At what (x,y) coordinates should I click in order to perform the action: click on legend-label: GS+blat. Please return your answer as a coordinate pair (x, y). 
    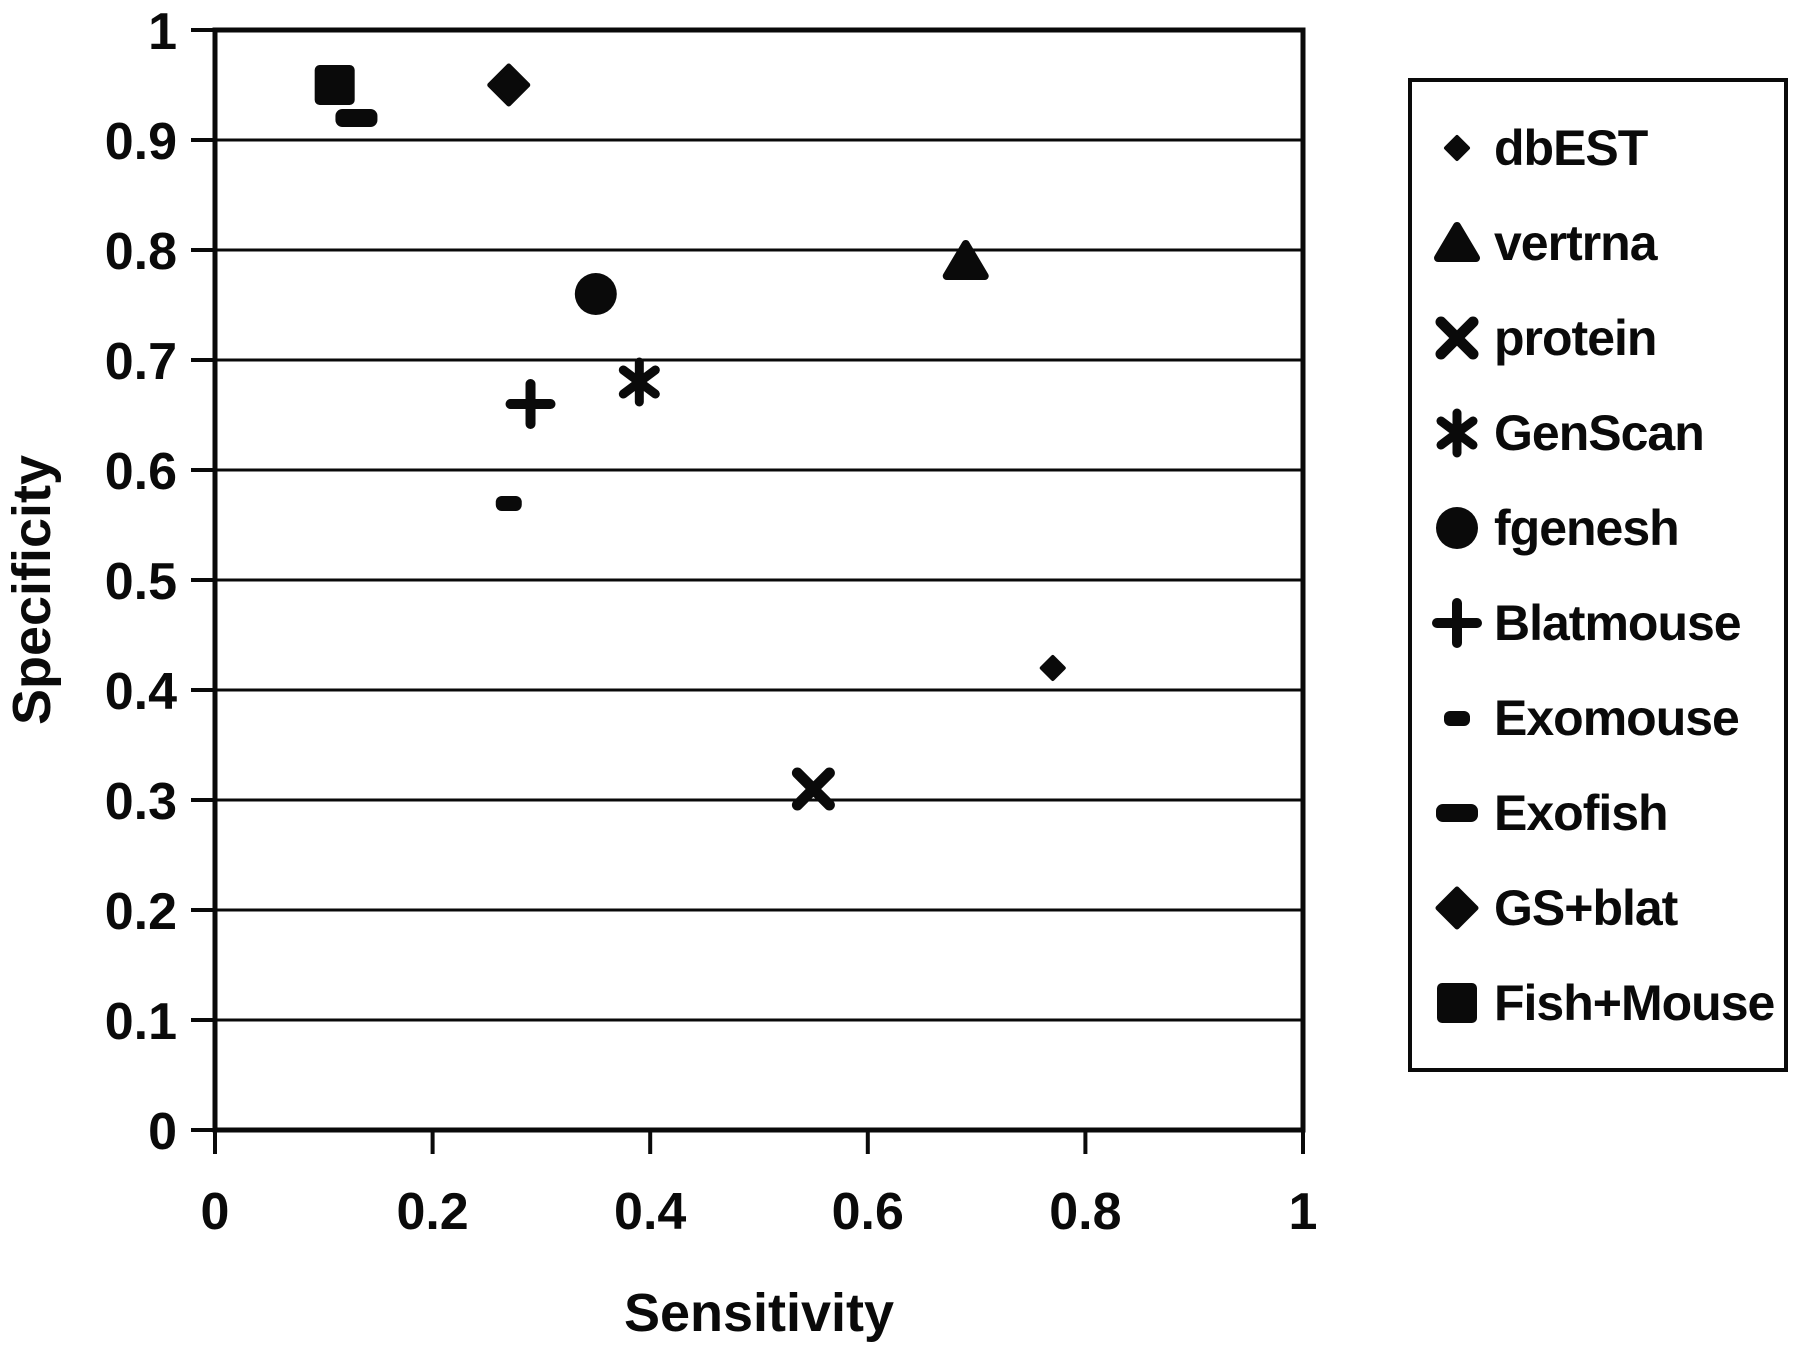
    Looking at the image, I should click on (1586, 907).